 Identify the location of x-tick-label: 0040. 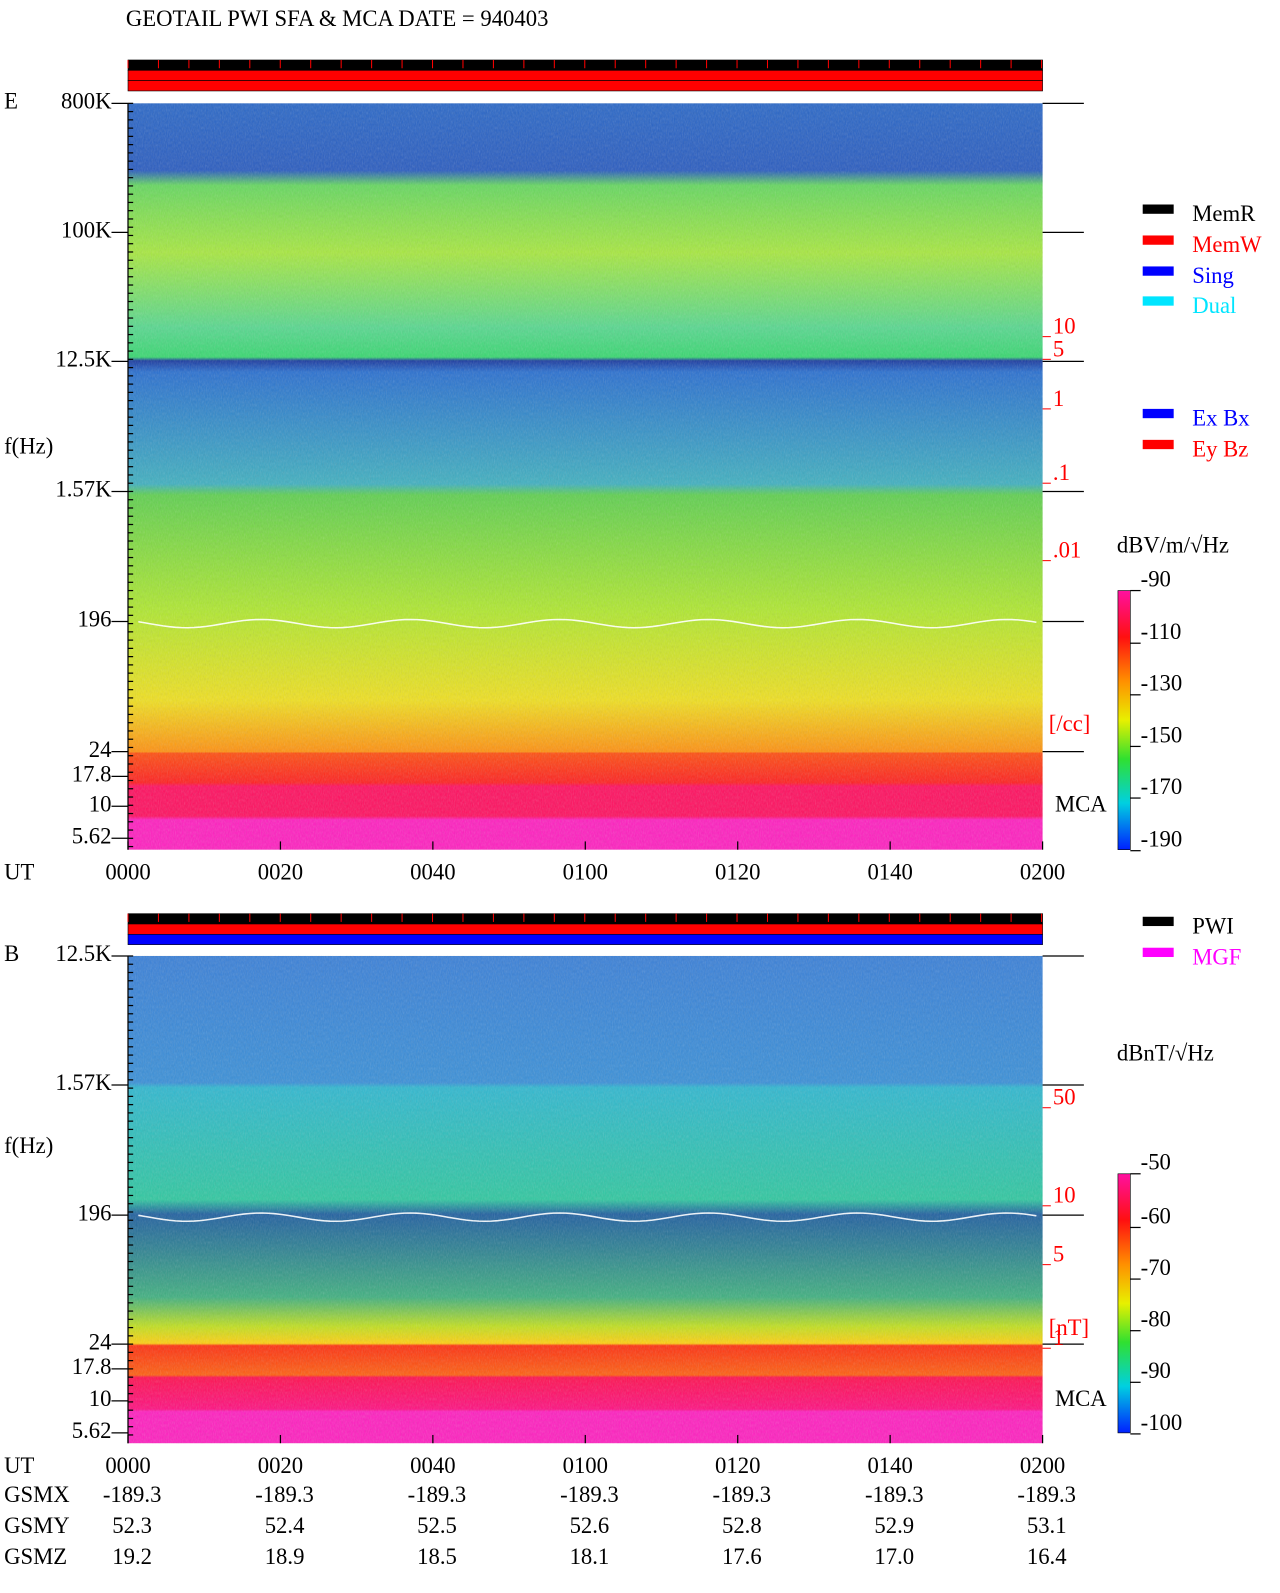
(432, 872).